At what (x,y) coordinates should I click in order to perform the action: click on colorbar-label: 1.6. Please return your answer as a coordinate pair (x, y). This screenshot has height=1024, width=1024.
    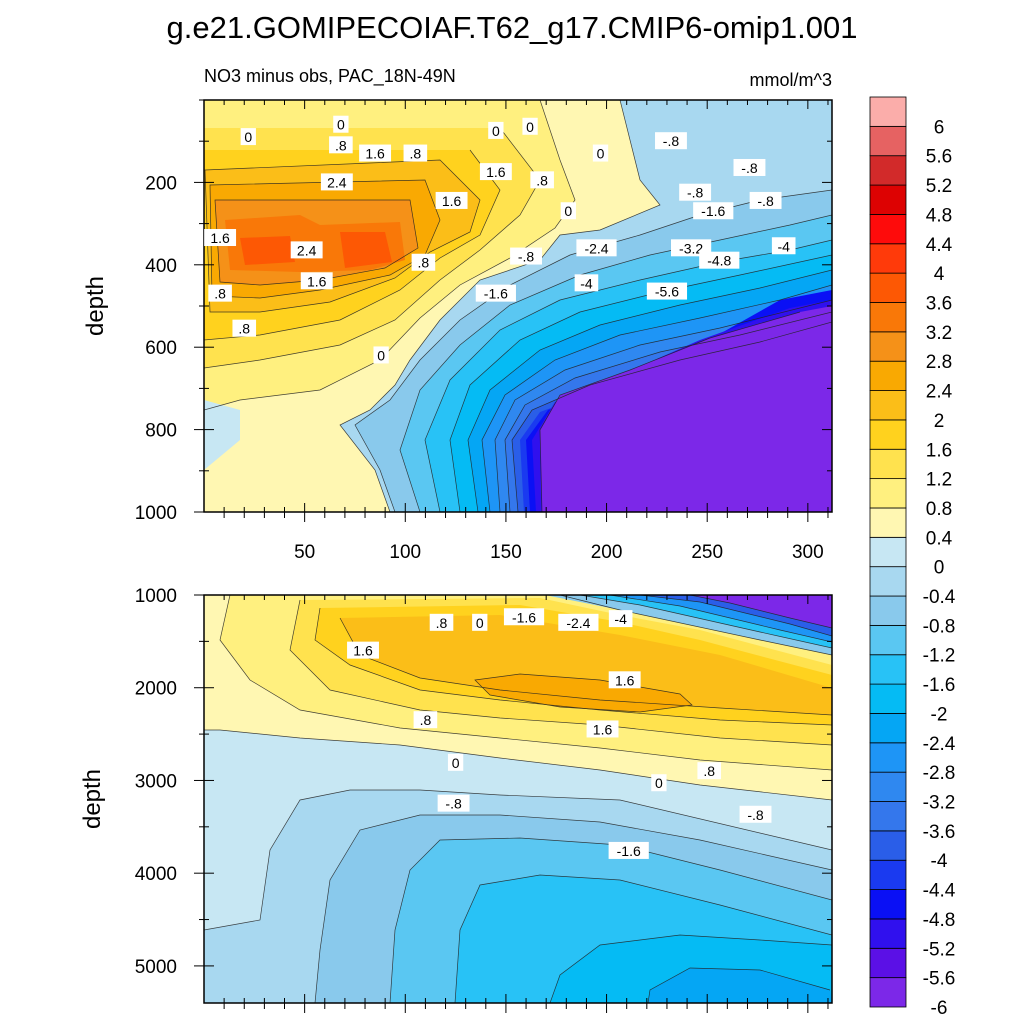
    Looking at the image, I should click on (939, 450).